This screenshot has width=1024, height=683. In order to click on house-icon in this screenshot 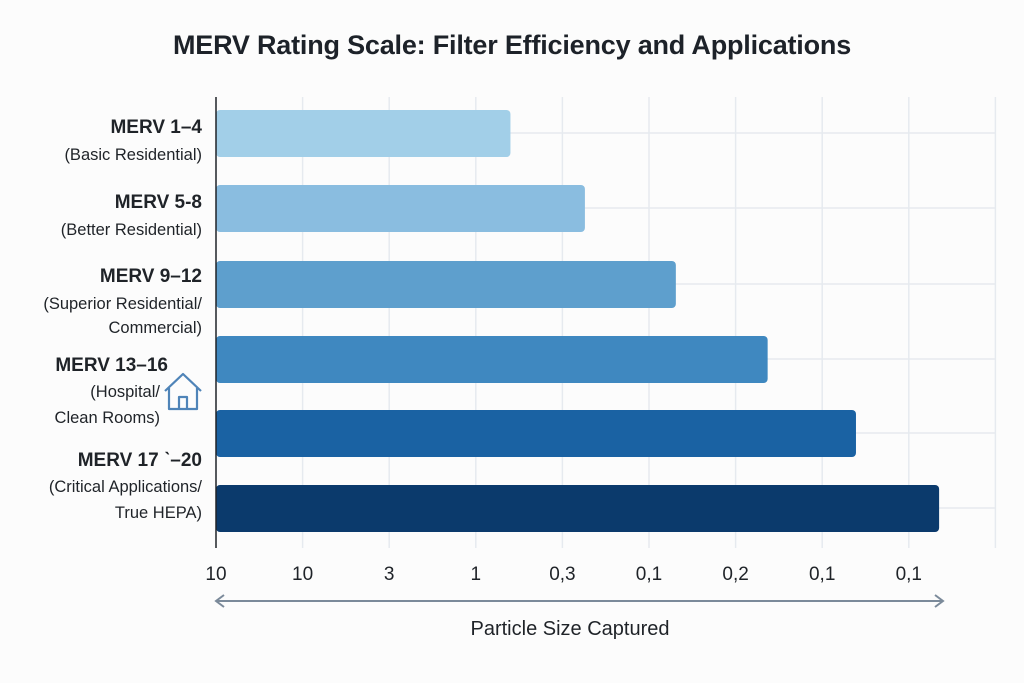, I will do `click(183, 391)`.